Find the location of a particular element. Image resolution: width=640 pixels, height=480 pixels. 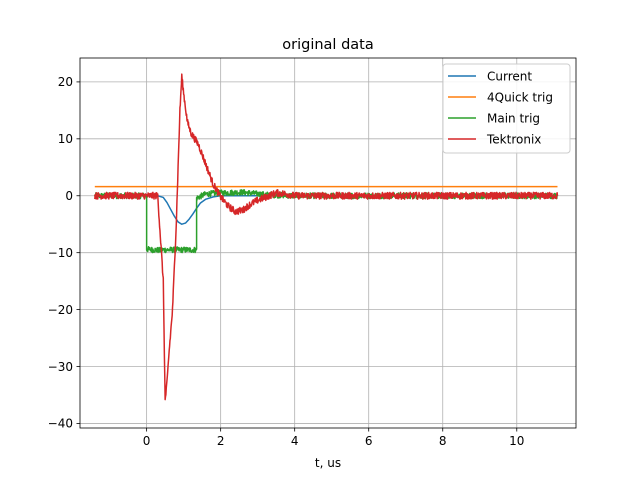

y-tick-label: 0 is located at coordinates (69, 196).